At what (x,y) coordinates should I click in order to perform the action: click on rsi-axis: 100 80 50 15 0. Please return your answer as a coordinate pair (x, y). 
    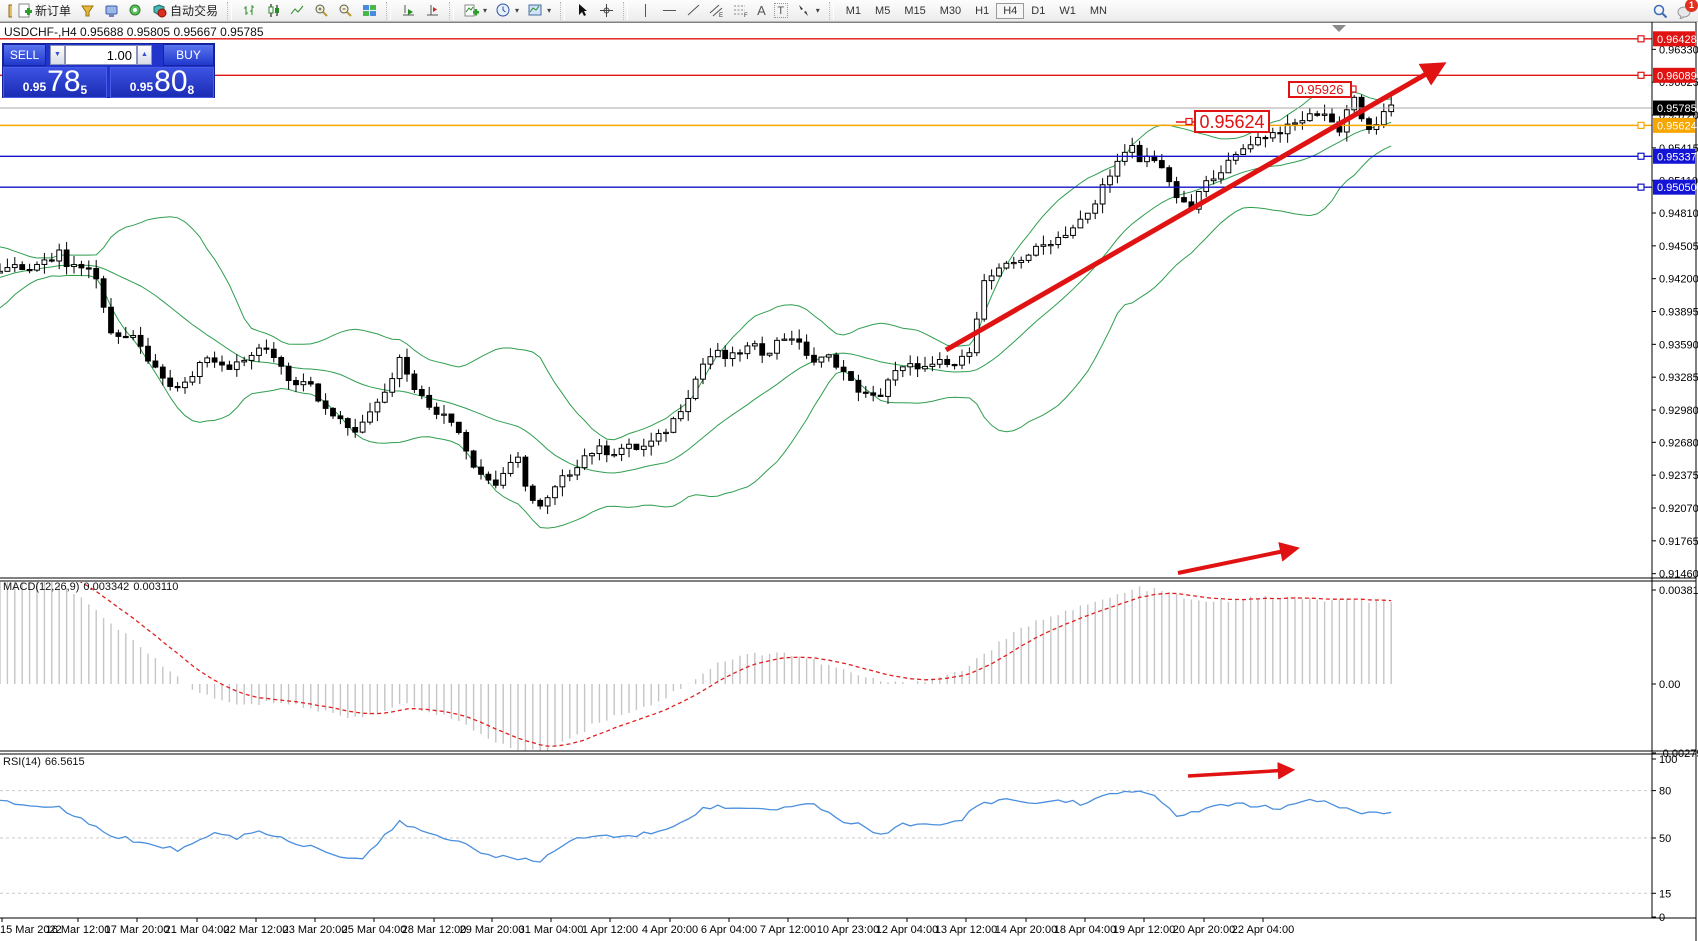
    Looking at the image, I should click on (1664, 839).